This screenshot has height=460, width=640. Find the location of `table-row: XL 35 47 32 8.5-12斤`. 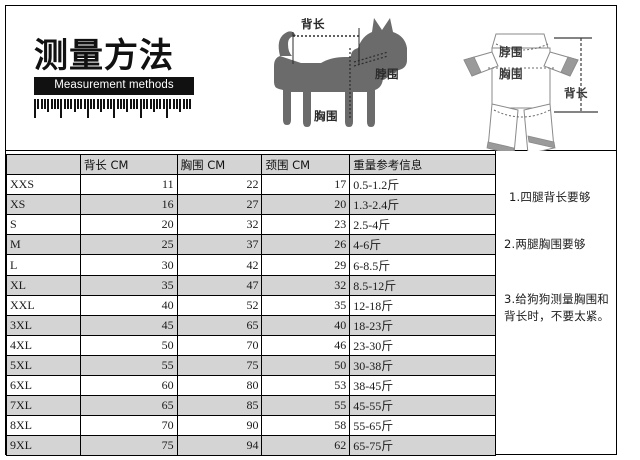

table-row: XL 35 47 32 8.5-12斤 is located at coordinates (251, 285).